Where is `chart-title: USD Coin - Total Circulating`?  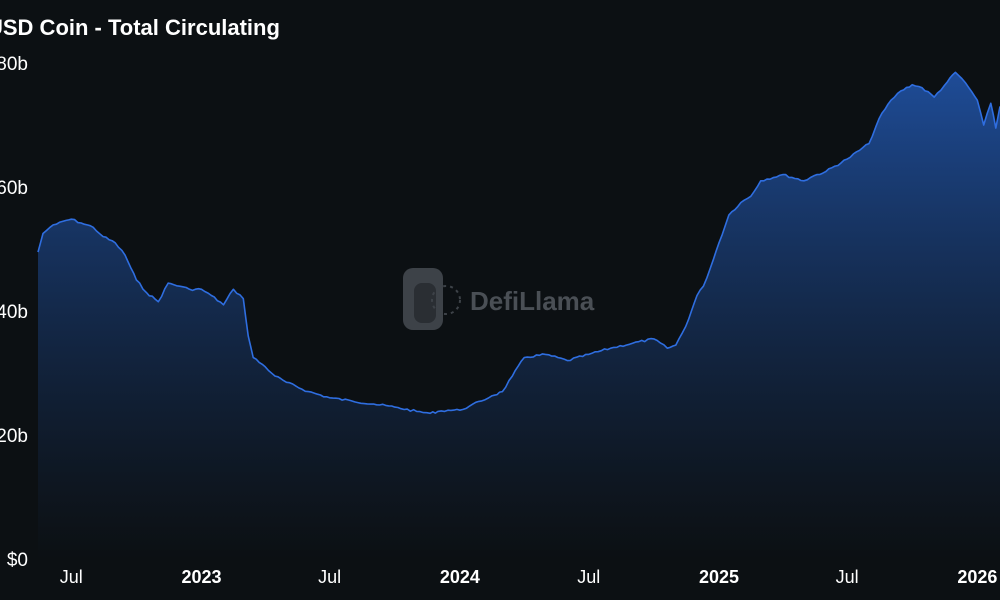
chart-title: USD Coin - Total Circulating is located at coordinates (140, 27).